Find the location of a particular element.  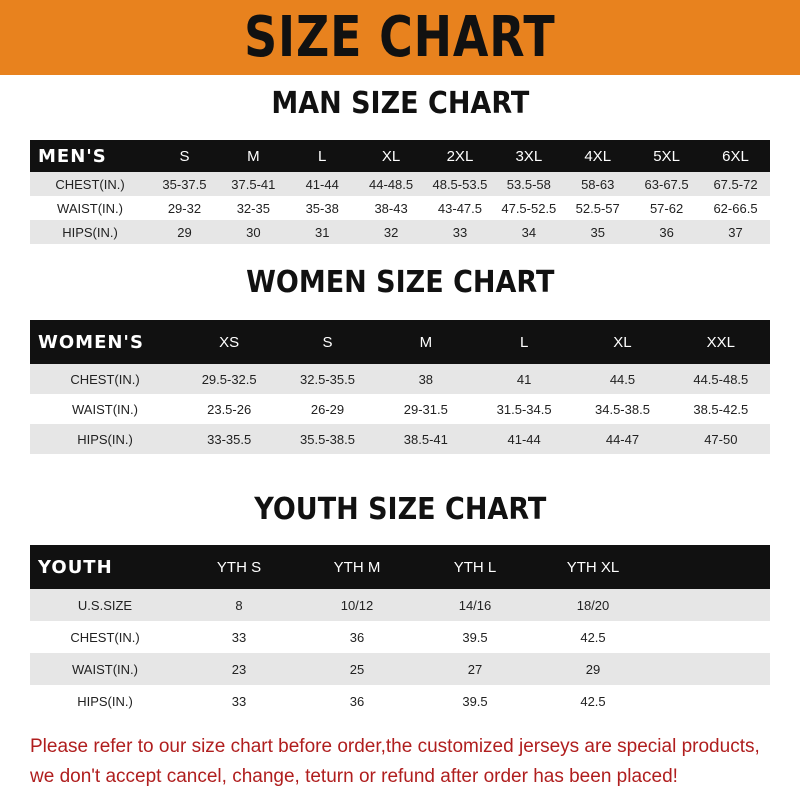

size-header: 2XL is located at coordinates (460, 156).